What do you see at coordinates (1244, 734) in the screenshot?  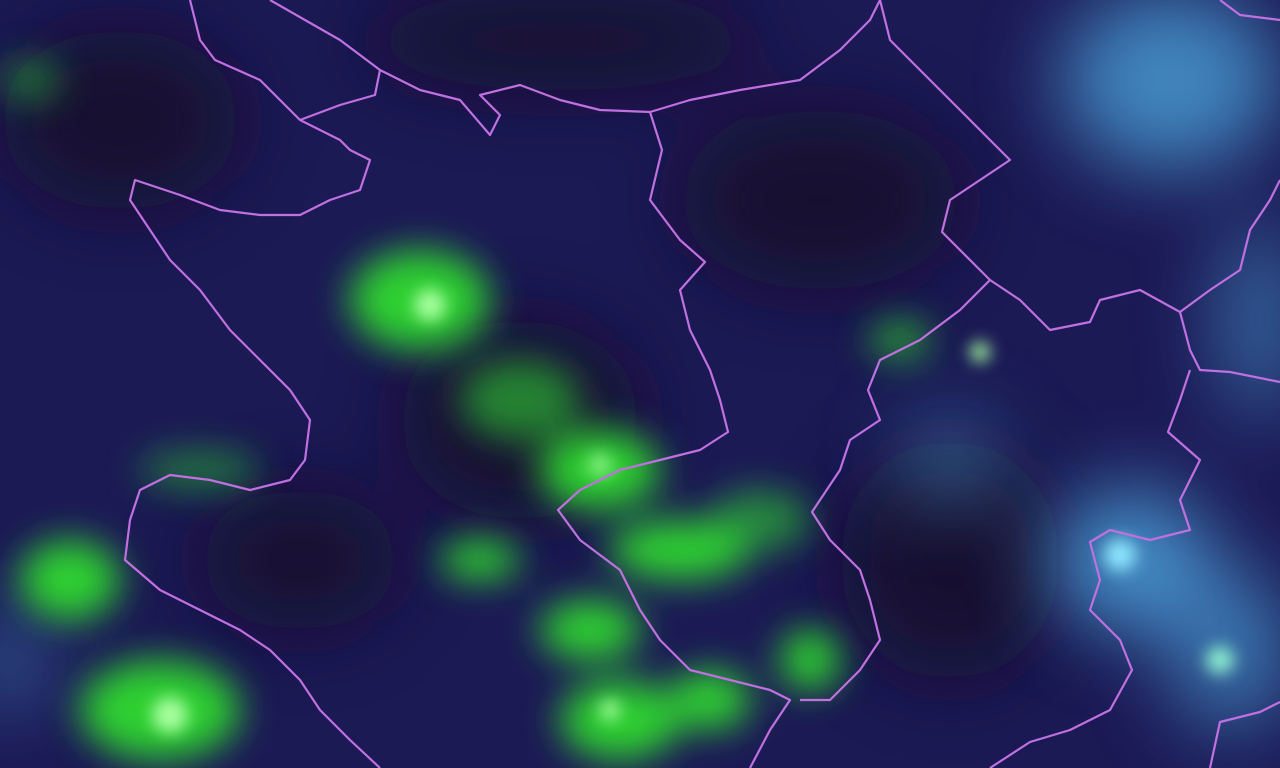 I see `border-bottom-right` at bounding box center [1244, 734].